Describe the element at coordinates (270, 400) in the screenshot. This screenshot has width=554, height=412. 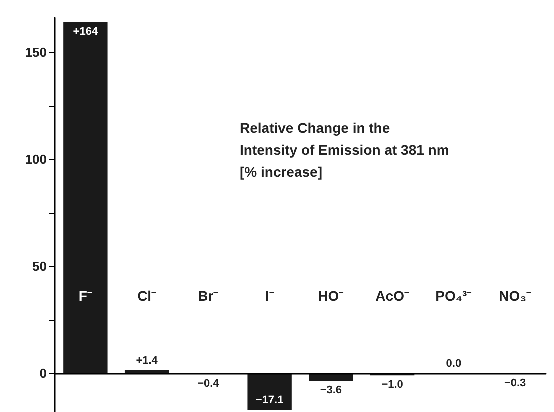
I see `data-label: −17.1` at that location.